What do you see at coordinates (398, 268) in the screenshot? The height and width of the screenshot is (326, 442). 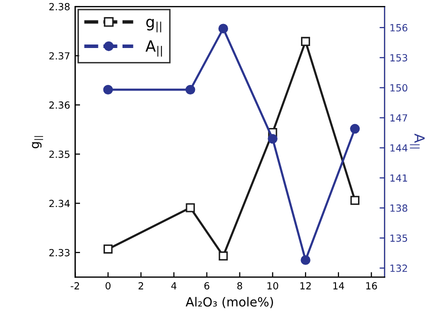 I see `y2-tick-label: 132` at bounding box center [398, 268].